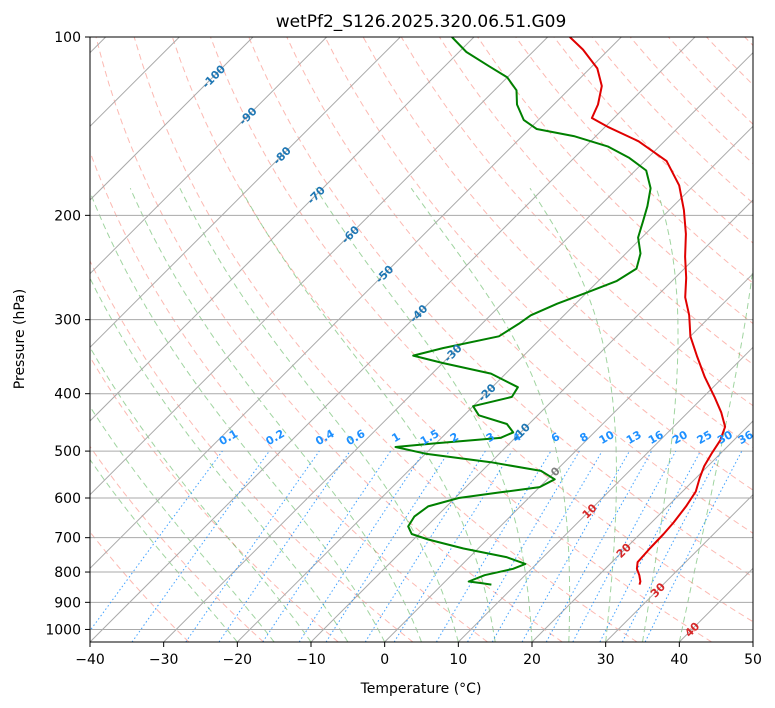 The height and width of the screenshot is (708, 775). What do you see at coordinates (67, 499) in the screenshot?
I see `y-tick-label: 600` at bounding box center [67, 499].